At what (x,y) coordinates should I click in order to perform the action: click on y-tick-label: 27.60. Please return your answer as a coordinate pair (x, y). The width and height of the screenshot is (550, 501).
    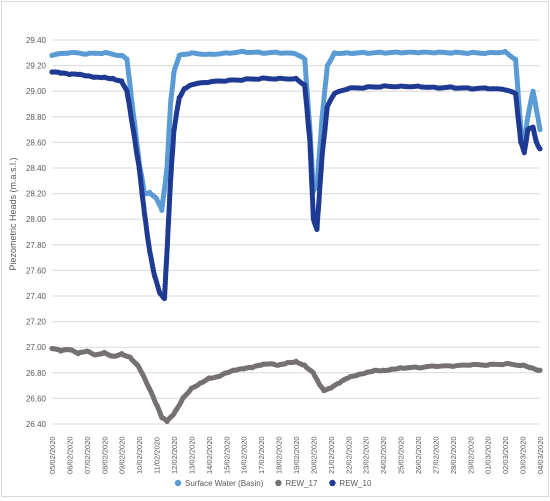
    Looking at the image, I should click on (36, 270).